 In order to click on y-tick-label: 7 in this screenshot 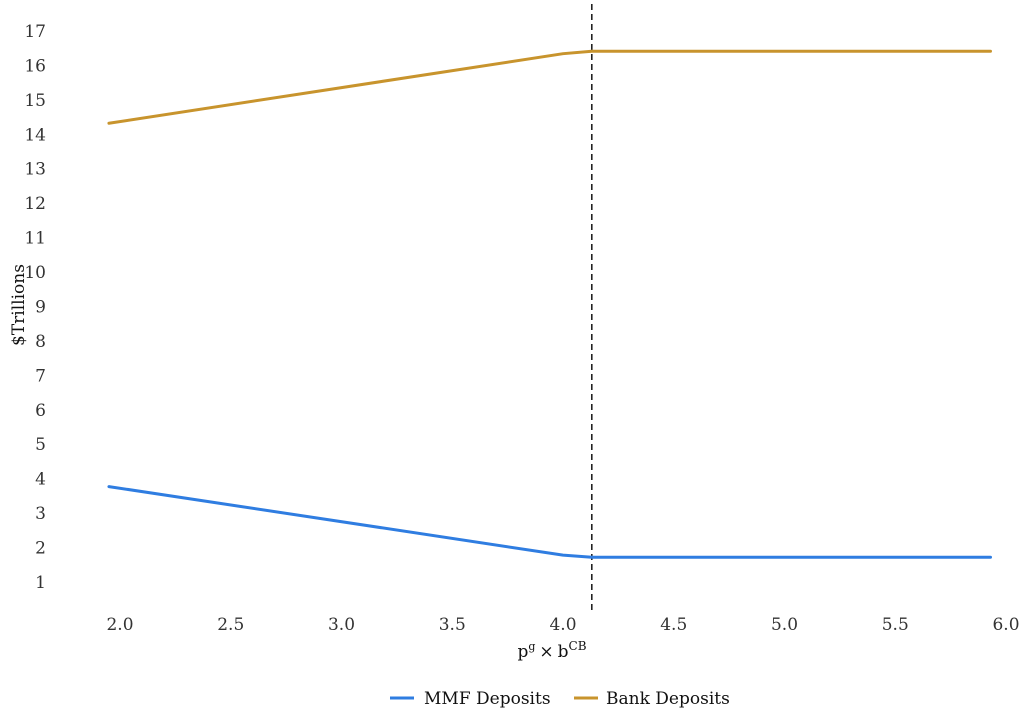, I will do `click(40, 376)`.